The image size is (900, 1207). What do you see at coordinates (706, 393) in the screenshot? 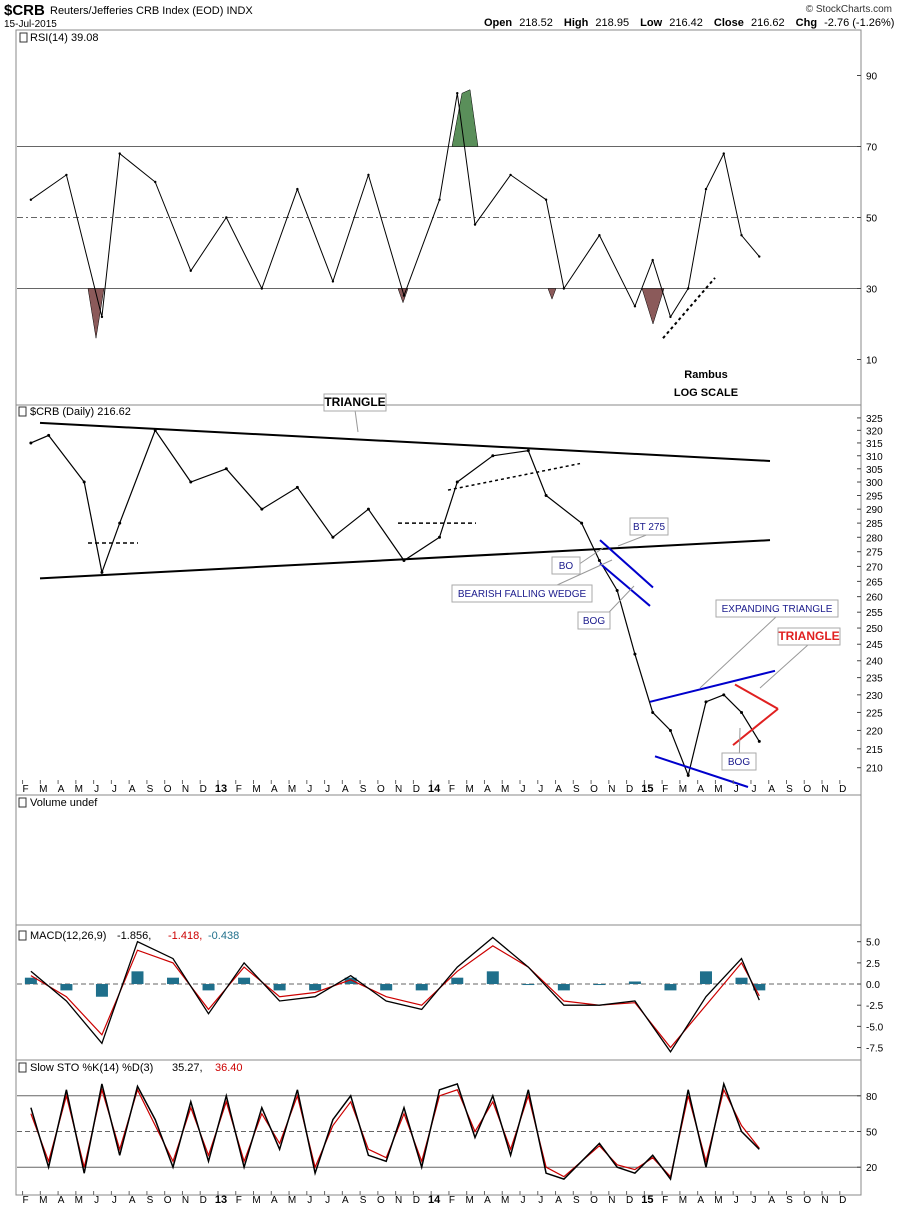
I see `rsi-annotation: LOG SCALE` at bounding box center [706, 393].